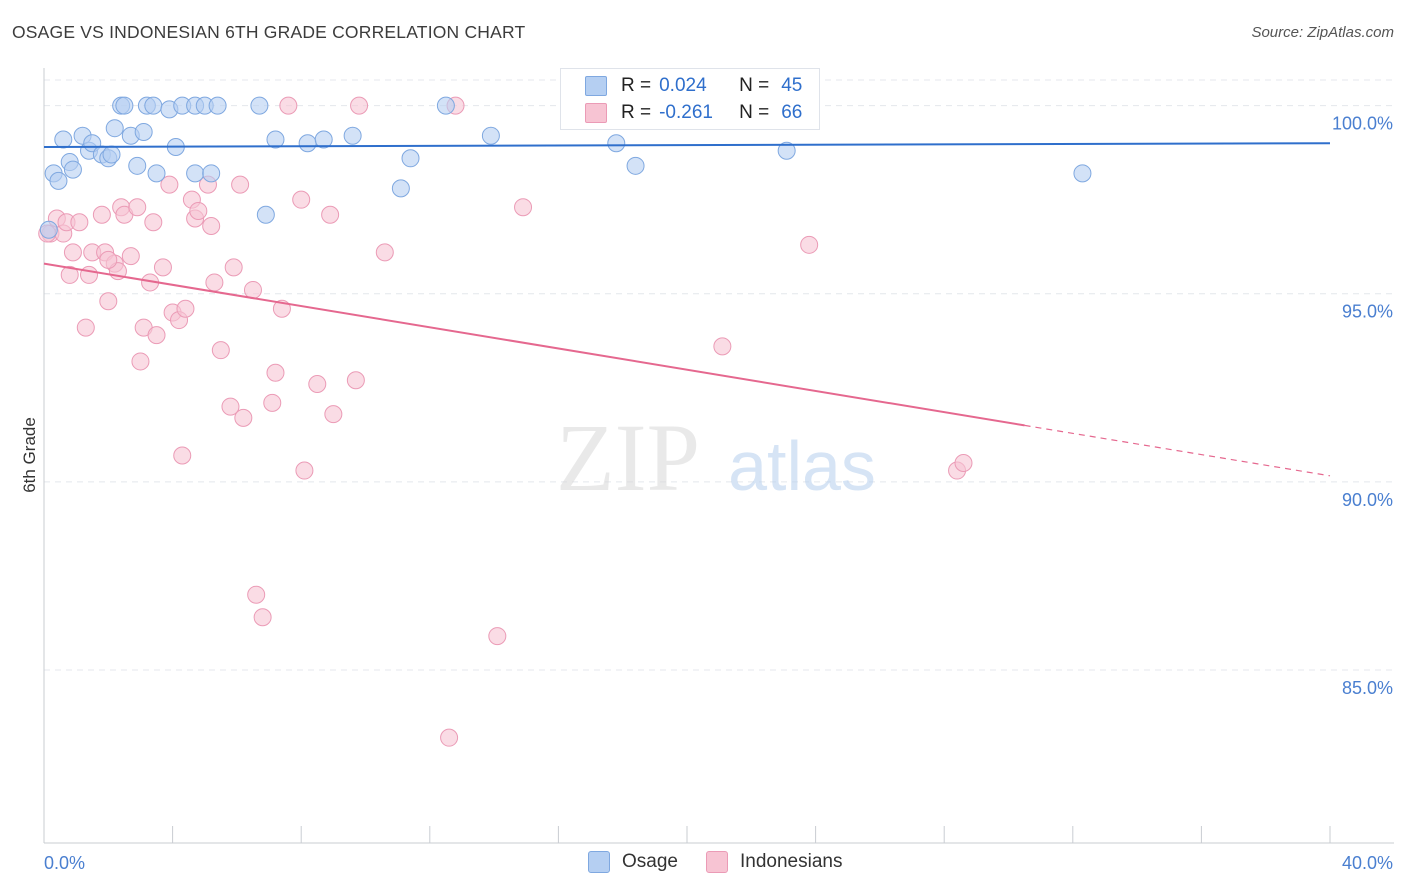  I want to click on stats-legend: R = 0.024 N = 45 R = -0.261 N = 66, so click(690, 99).